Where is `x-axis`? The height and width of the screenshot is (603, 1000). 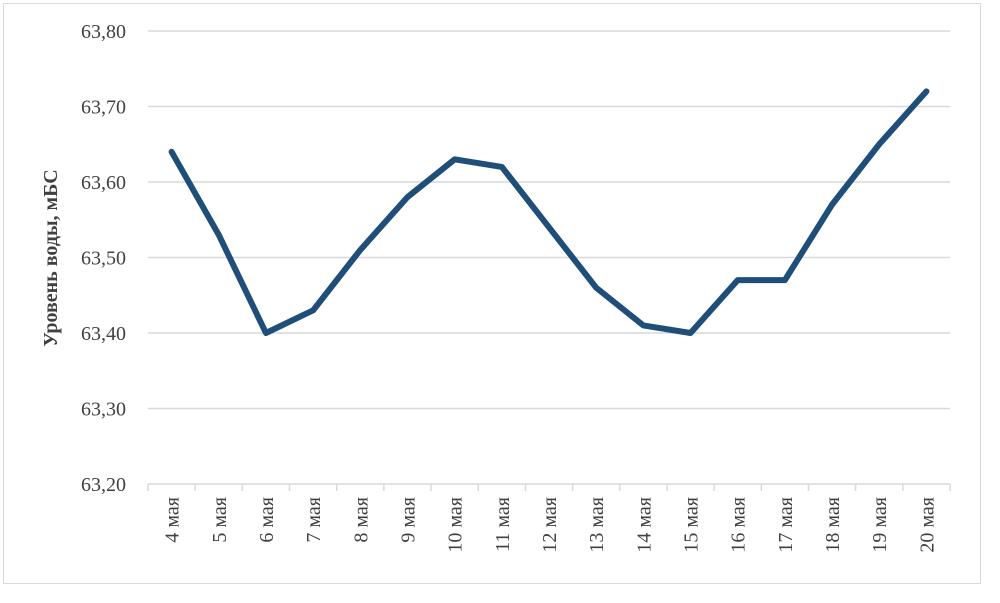
x-axis is located at coordinates (549, 487).